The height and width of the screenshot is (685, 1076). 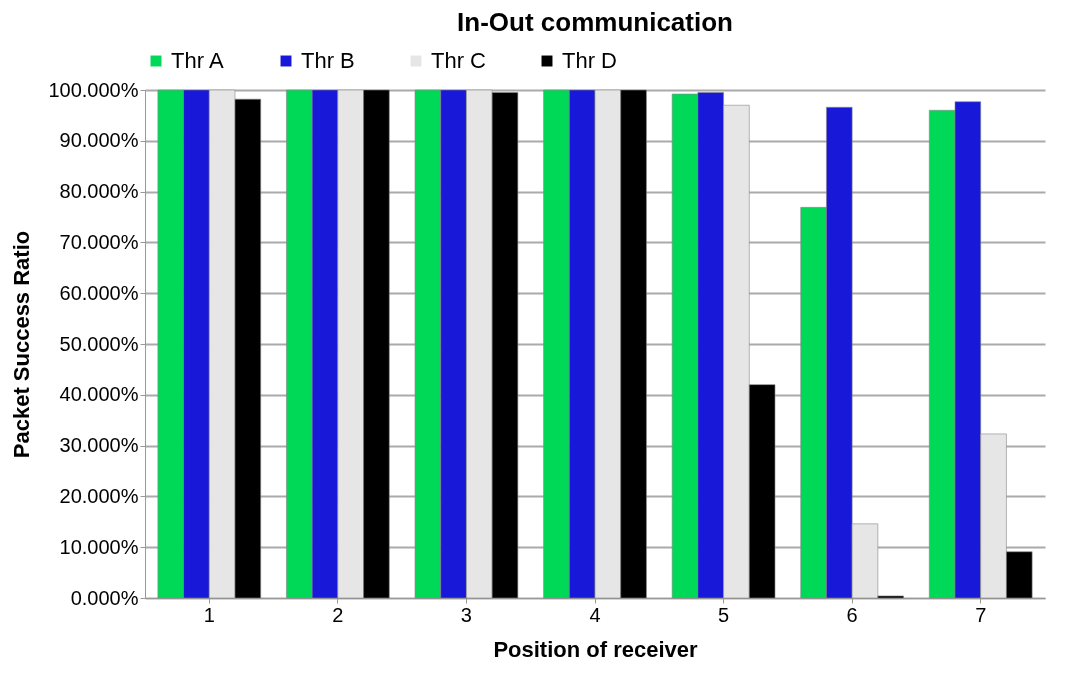 What do you see at coordinates (99, 394) in the screenshot?
I see `y-tick-label: 40.000%` at bounding box center [99, 394].